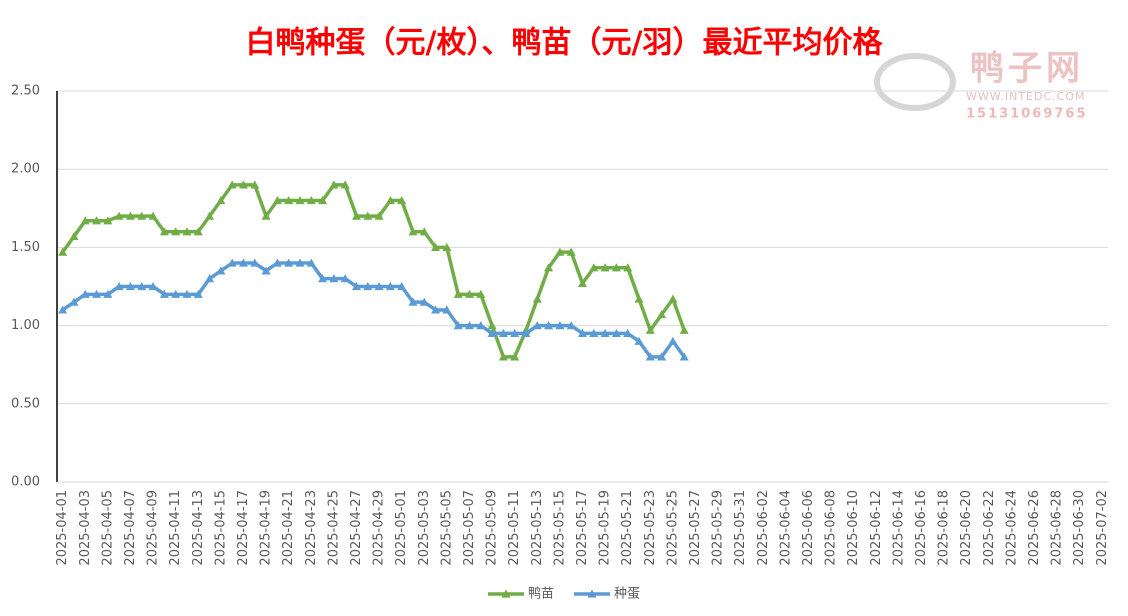 Image resolution: width=1128 pixels, height=616 pixels. Describe the element at coordinates (582, 528) in the screenshot. I see `x-tick-label: 2025-05-17` at that location.